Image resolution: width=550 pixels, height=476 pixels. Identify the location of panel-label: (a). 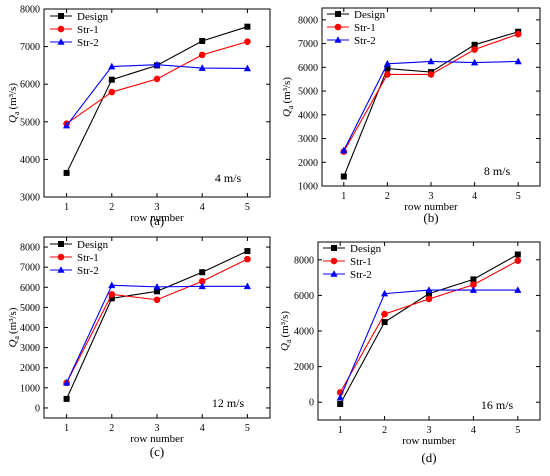
(157, 220).